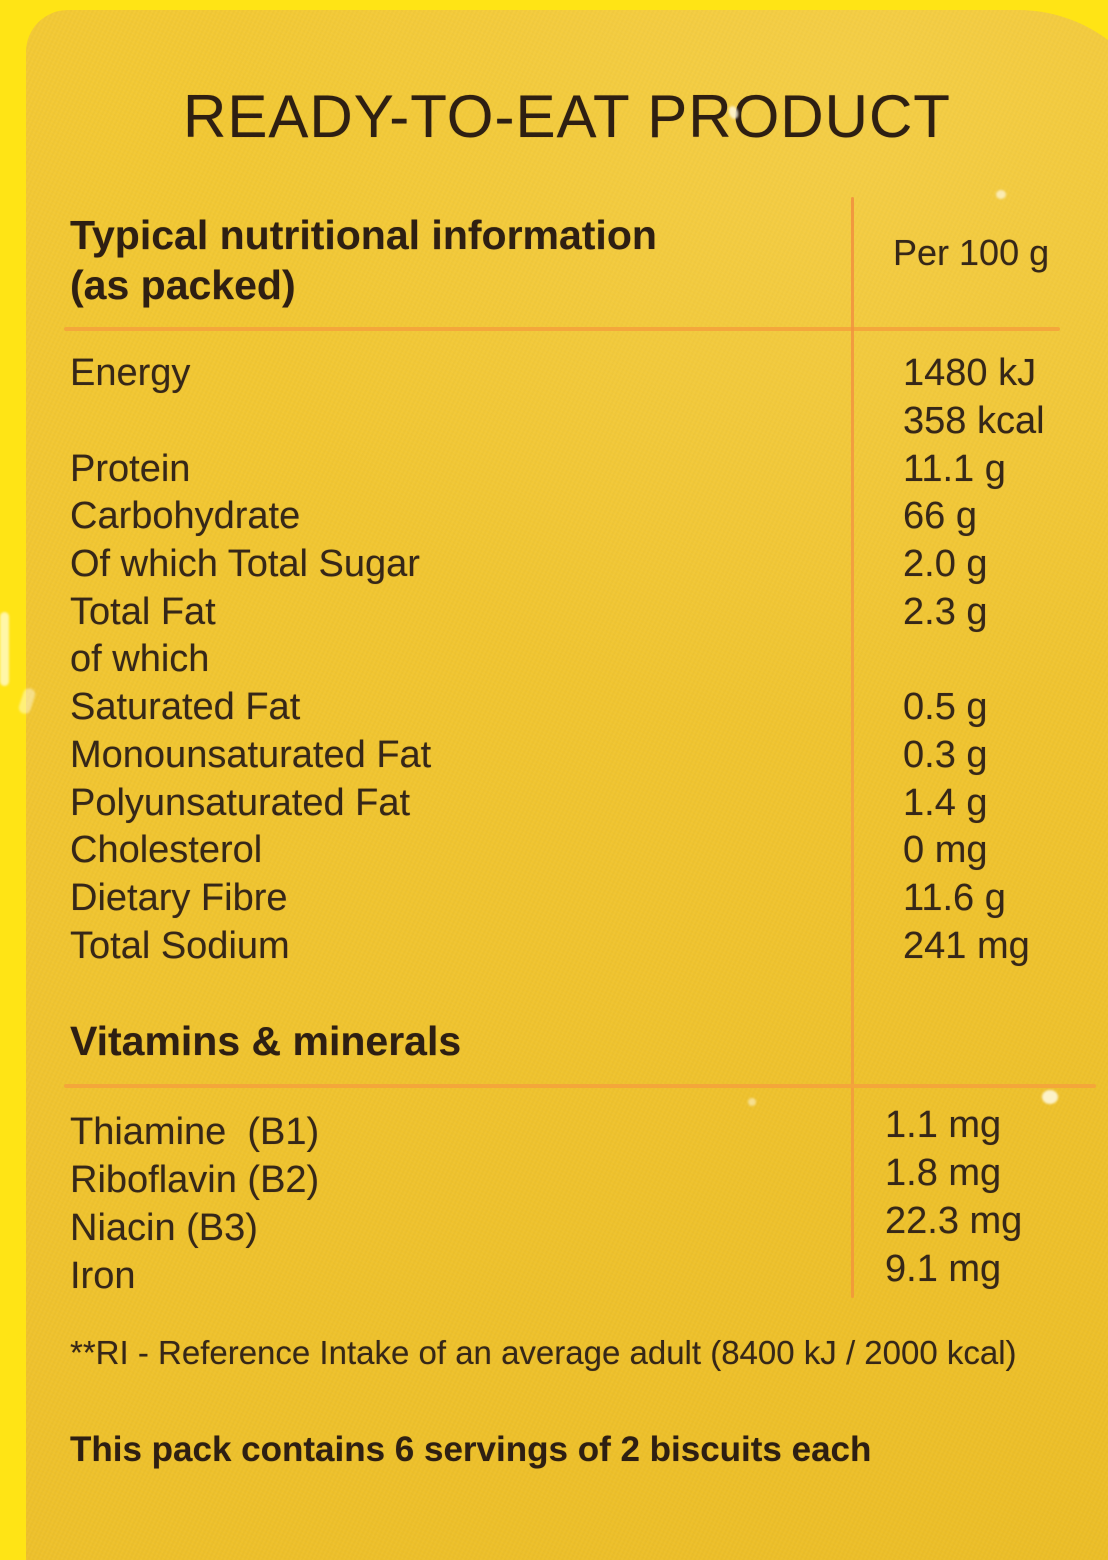  What do you see at coordinates (585, 1274) in the screenshot?
I see `table-row: Iron 9.1 mg` at bounding box center [585, 1274].